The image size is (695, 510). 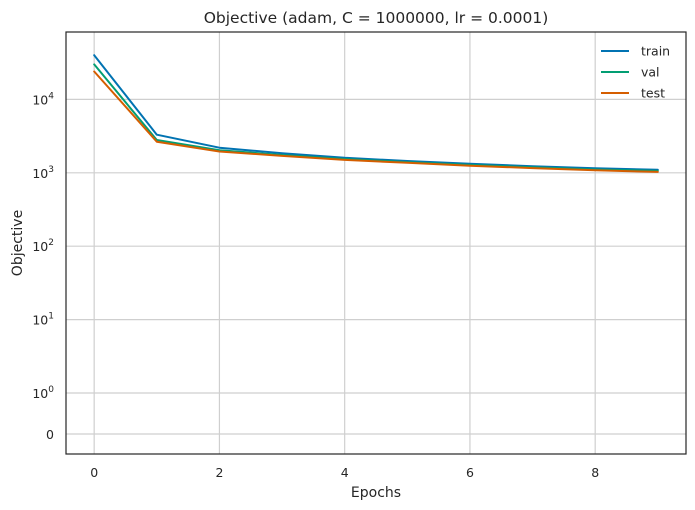 What do you see at coordinates (43, 393) in the screenshot?
I see `y-tick-label: 10⁰` at bounding box center [43, 393].